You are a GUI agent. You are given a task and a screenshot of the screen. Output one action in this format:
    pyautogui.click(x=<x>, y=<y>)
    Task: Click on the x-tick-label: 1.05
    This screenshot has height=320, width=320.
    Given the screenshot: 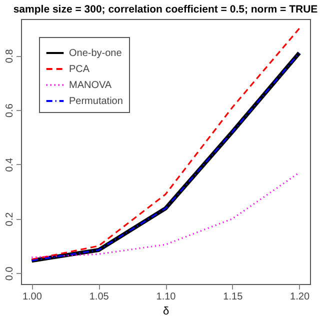 What is the action you would take?
    pyautogui.click(x=99, y=297)
    